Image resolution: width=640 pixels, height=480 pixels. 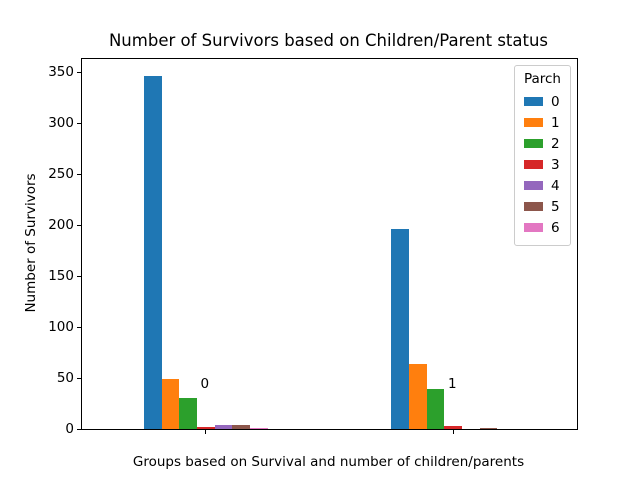 I want to click on legend-entry-6: 6, so click(x=542, y=227).